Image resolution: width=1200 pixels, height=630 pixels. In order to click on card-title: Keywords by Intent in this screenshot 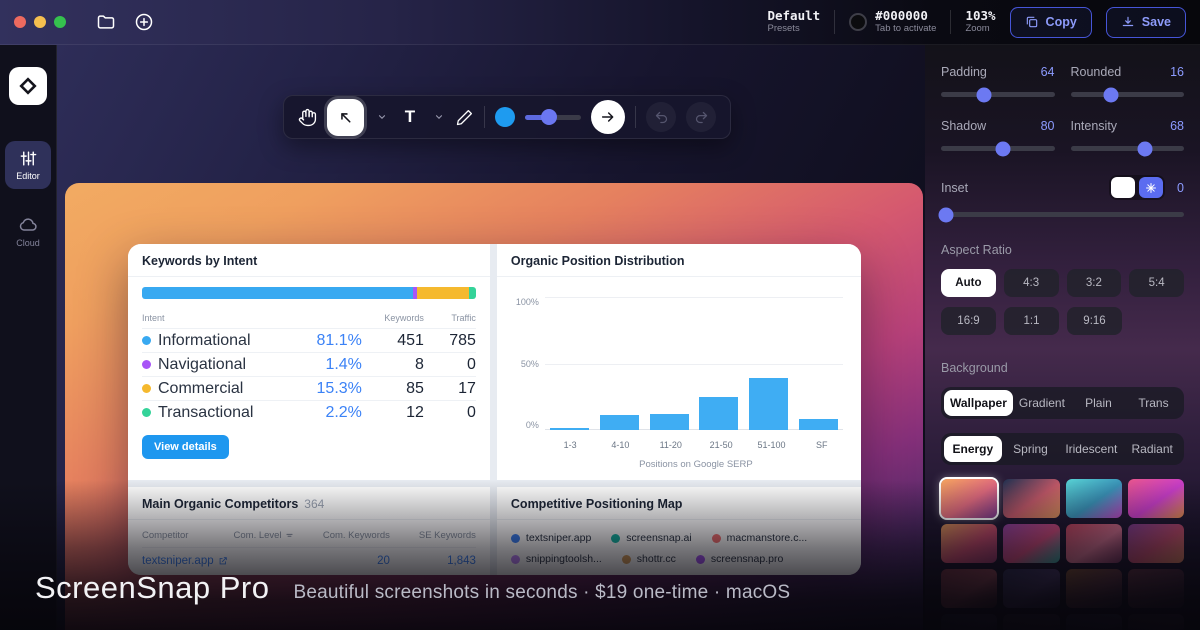, I will do `click(200, 261)`.